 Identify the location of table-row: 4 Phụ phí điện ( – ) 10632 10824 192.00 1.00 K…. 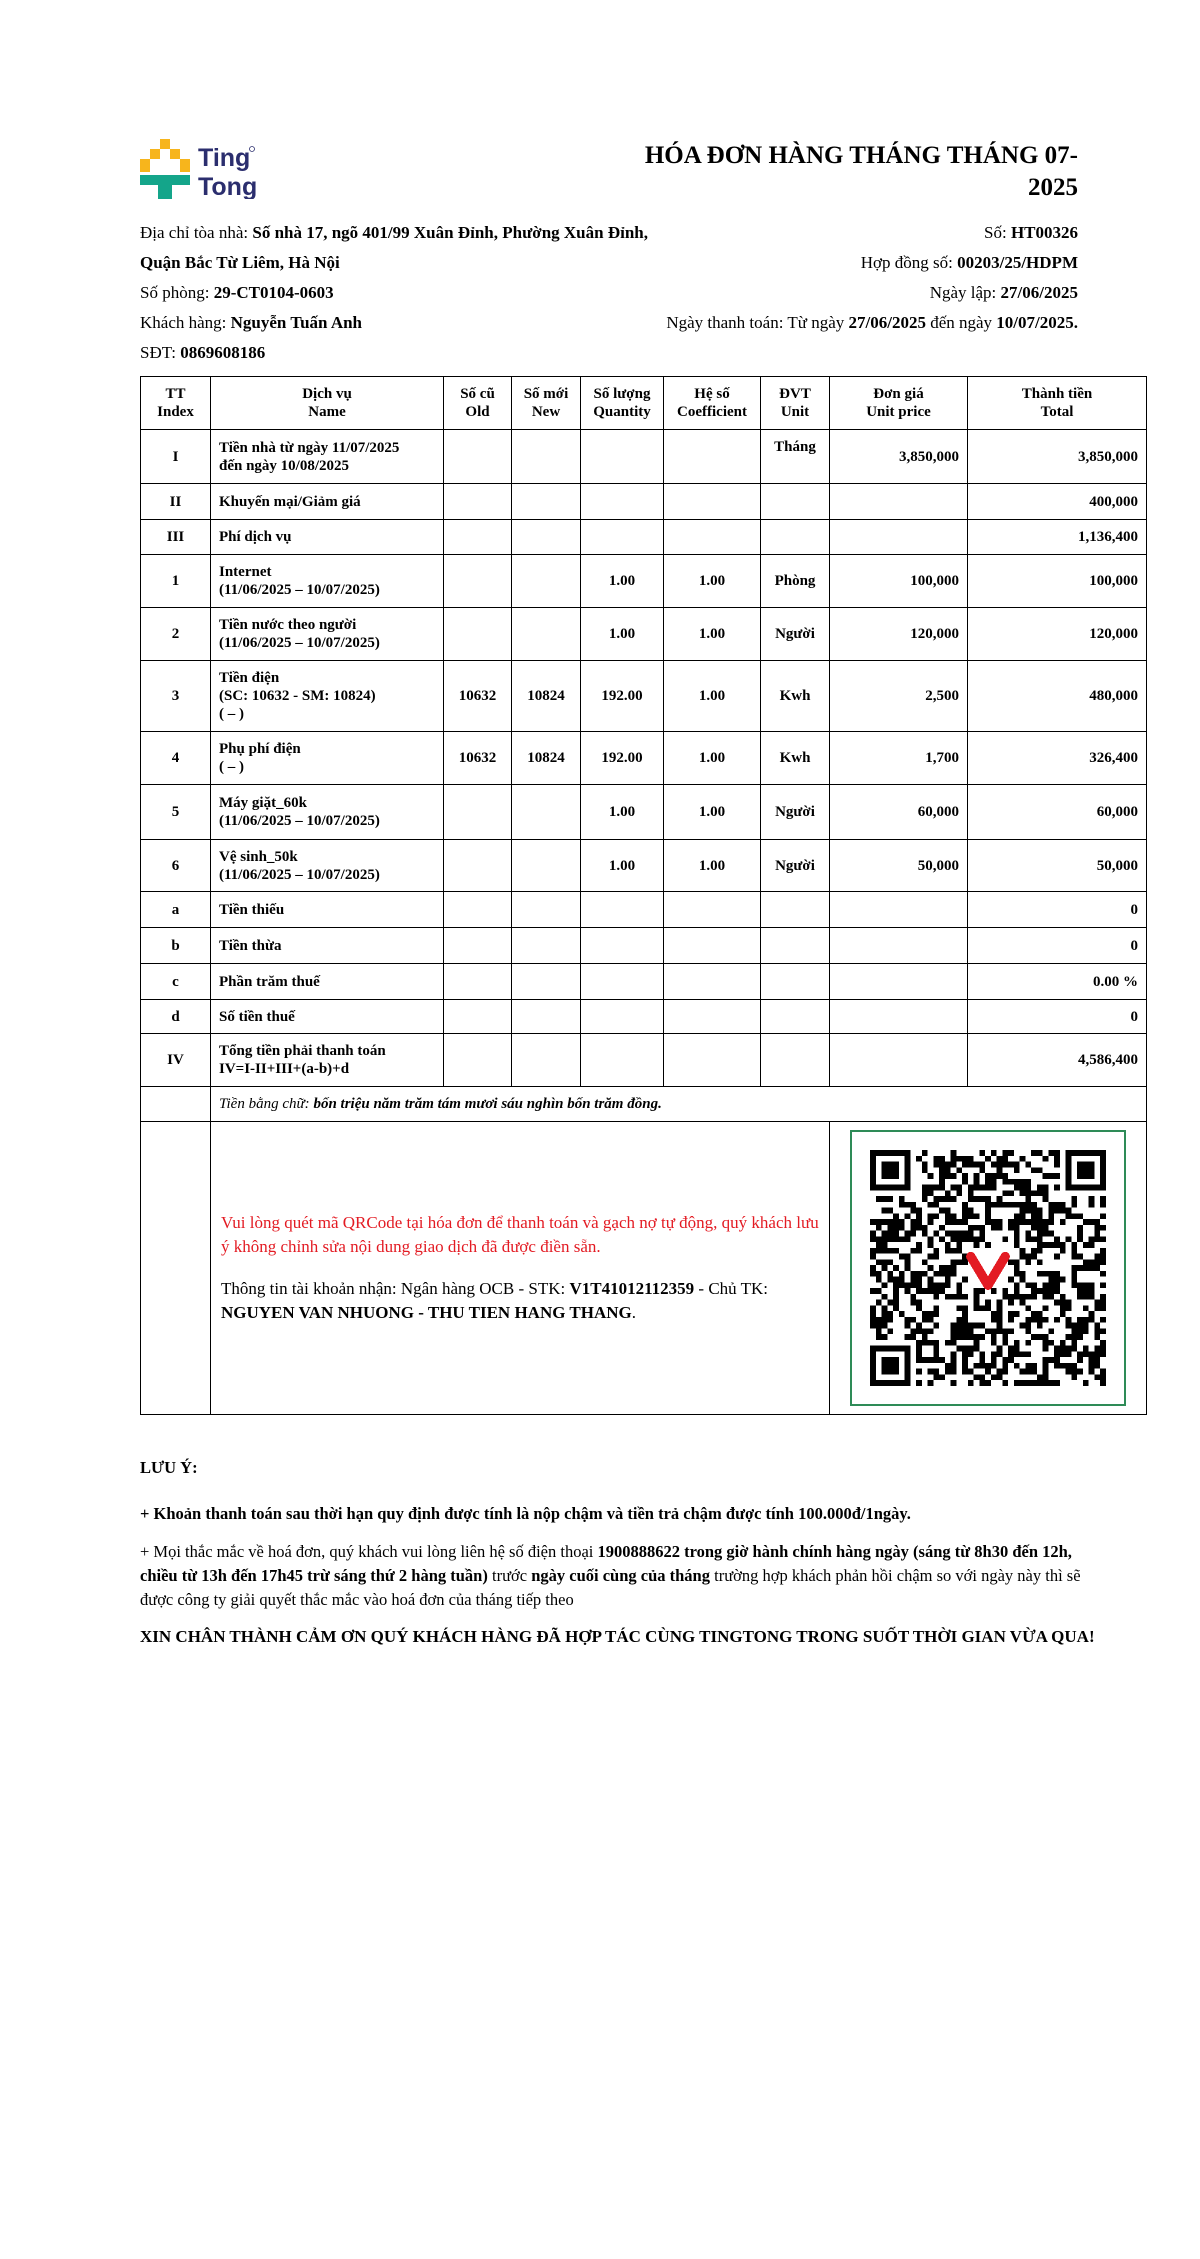
(643, 758).